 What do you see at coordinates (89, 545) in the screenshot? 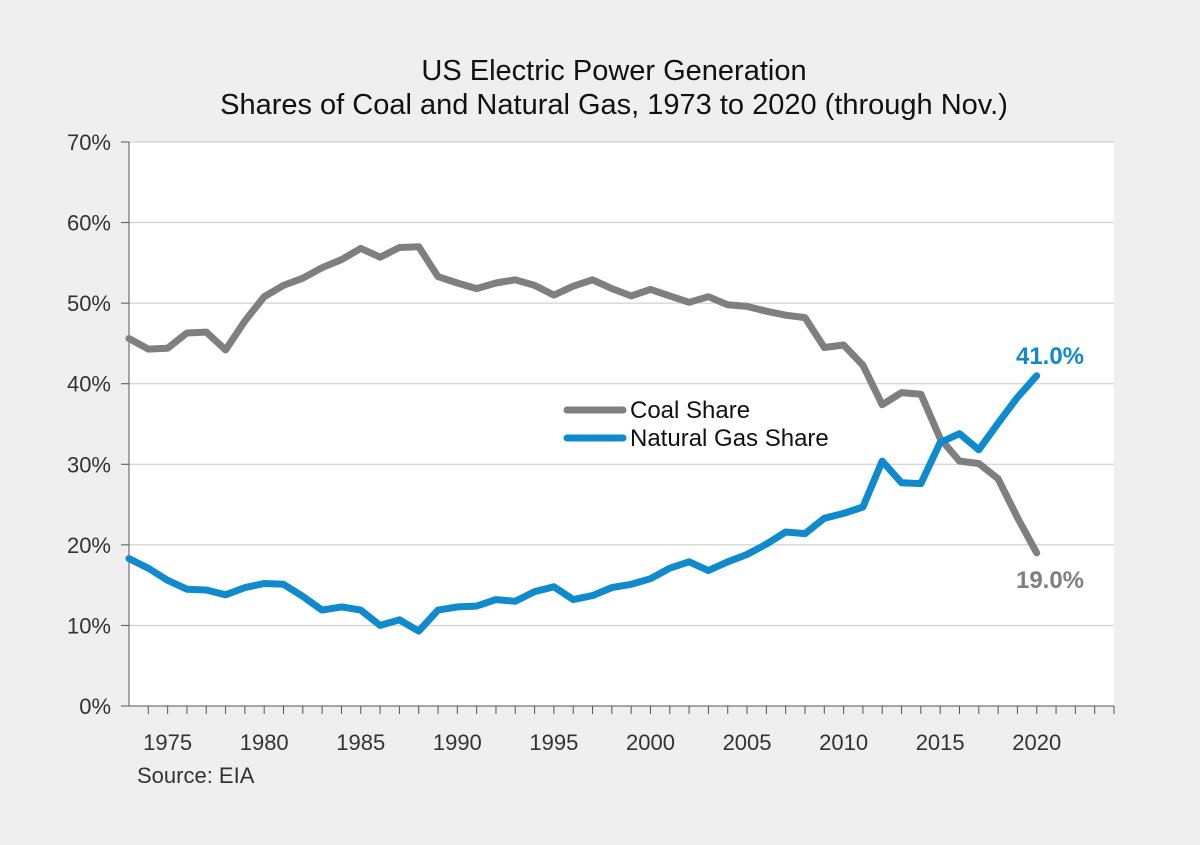
I see `y-tick-label-20: 20%` at bounding box center [89, 545].